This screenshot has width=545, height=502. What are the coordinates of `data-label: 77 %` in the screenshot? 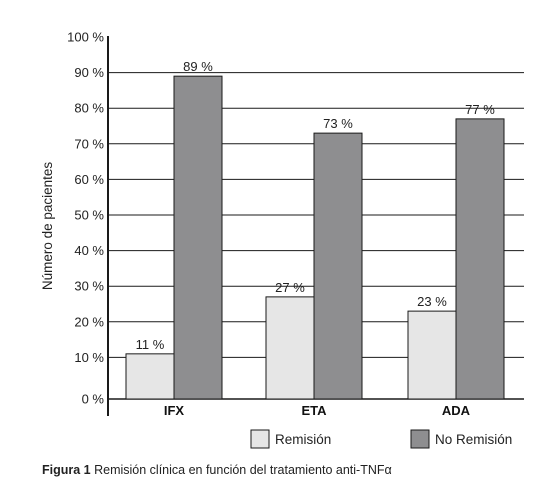 It's located at (480, 109).